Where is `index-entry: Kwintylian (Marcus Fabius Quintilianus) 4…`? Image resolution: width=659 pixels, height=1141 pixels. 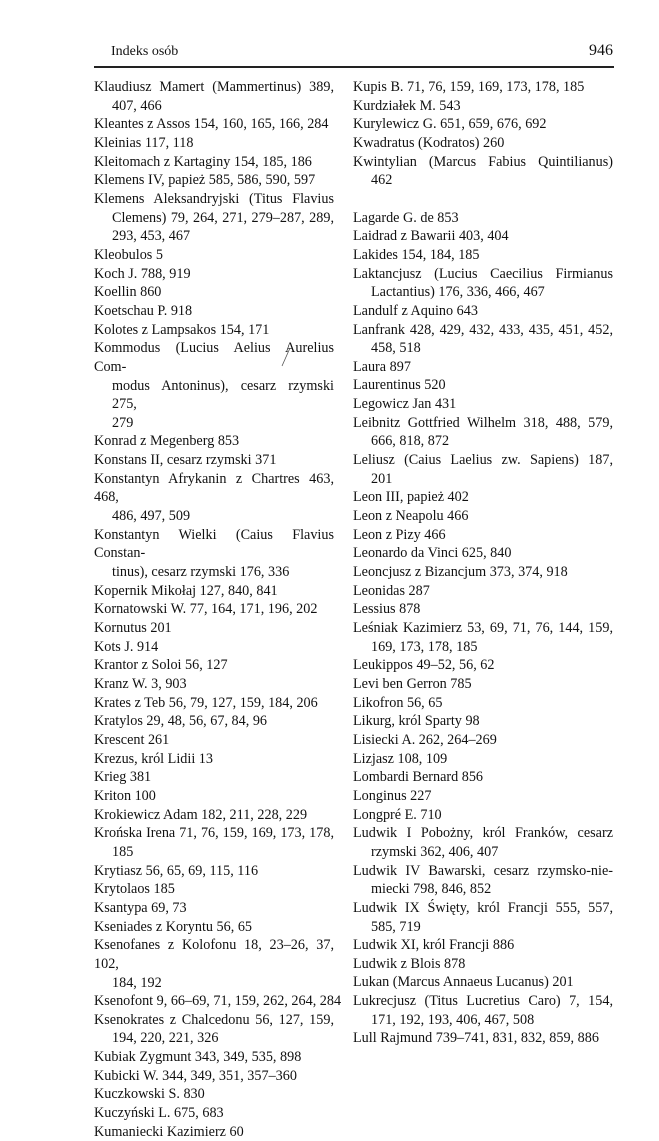 index-entry: Kwintylian (Marcus Fabius Quintilianus) 4… is located at coordinates (483, 171).